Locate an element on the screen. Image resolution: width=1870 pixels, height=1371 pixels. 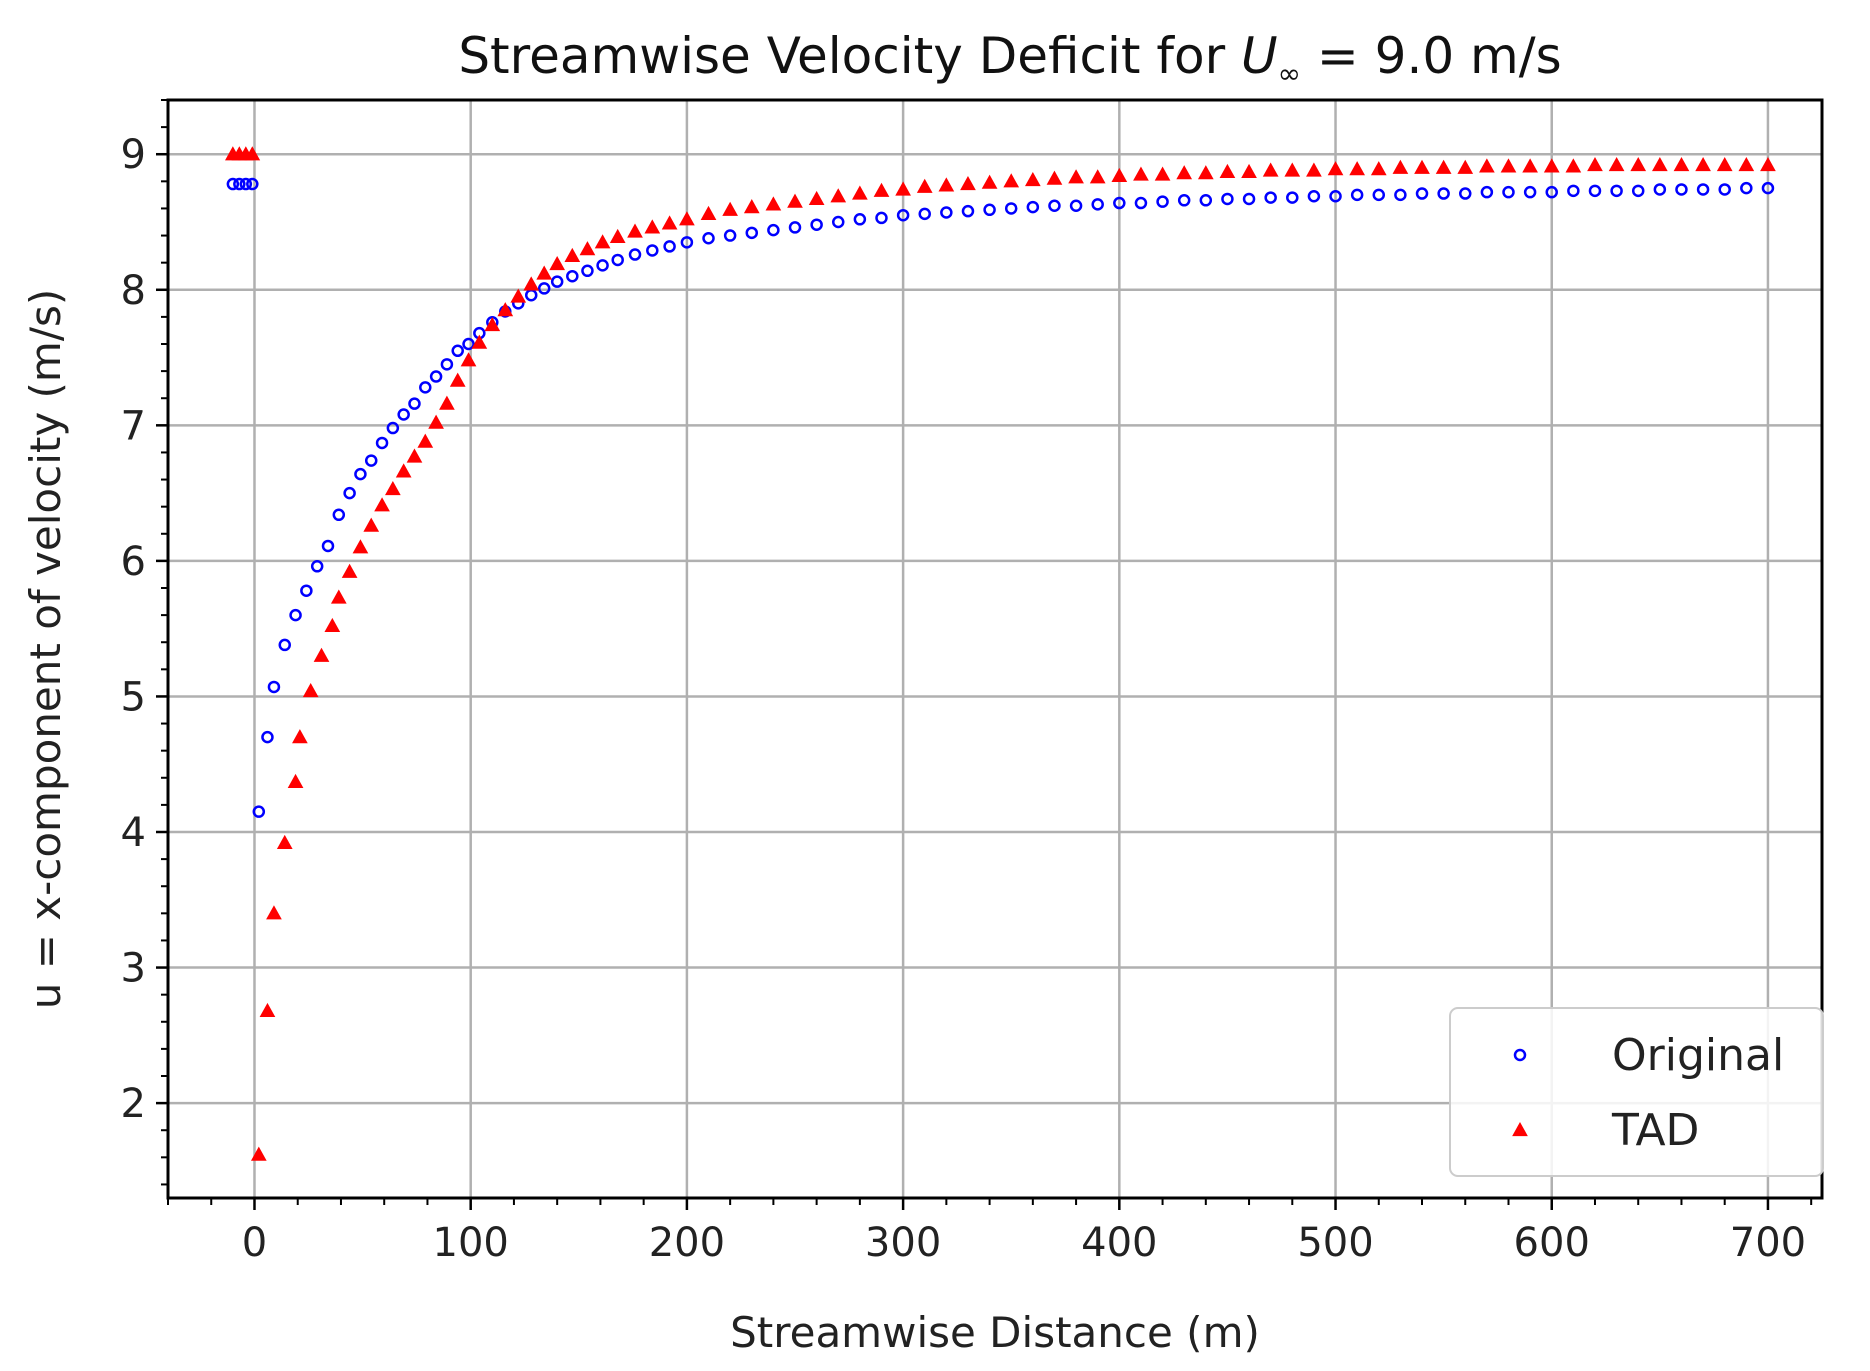
chart-title-subscript: ∞ is located at coordinates (1289, 73).